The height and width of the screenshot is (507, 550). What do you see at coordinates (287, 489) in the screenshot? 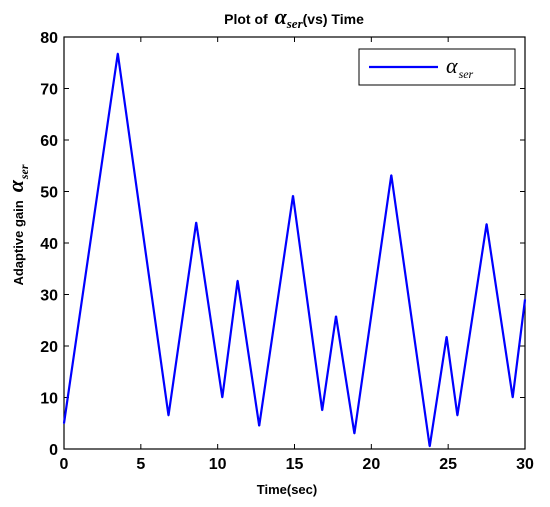
I see `x-axis-label: Time(sec)` at bounding box center [287, 489].